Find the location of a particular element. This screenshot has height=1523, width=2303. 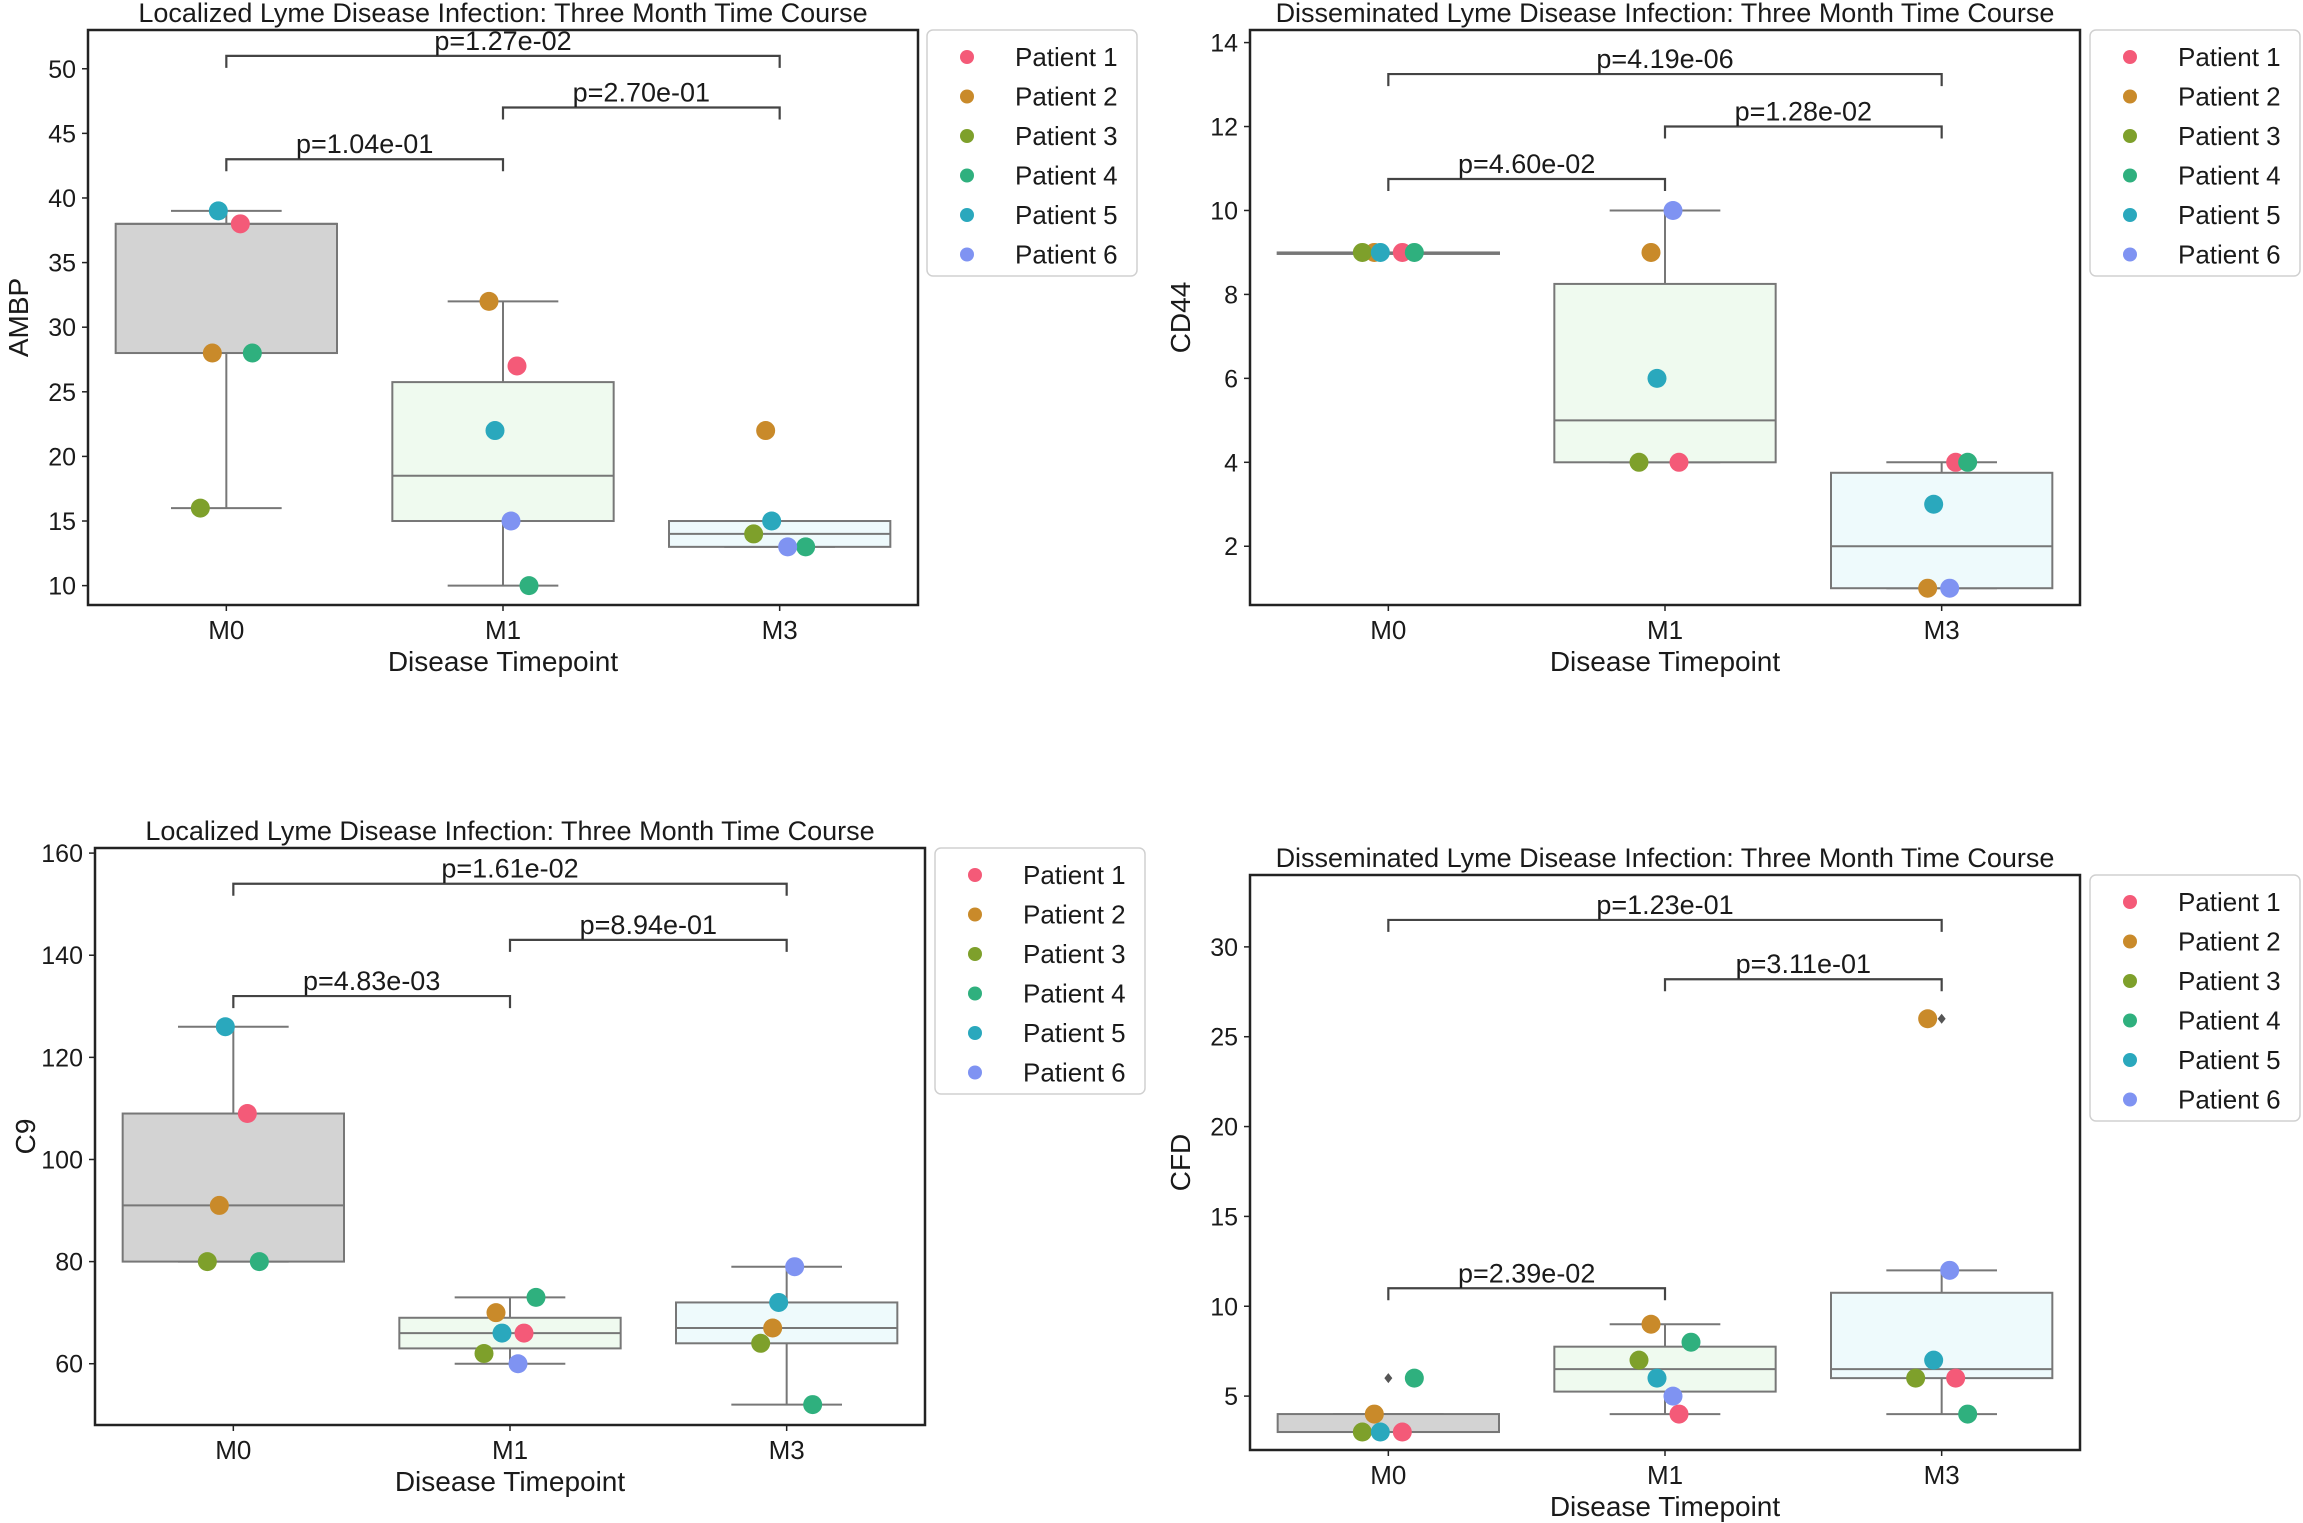

p-value-label: p=3.11e-01 is located at coordinates (1803, 964).